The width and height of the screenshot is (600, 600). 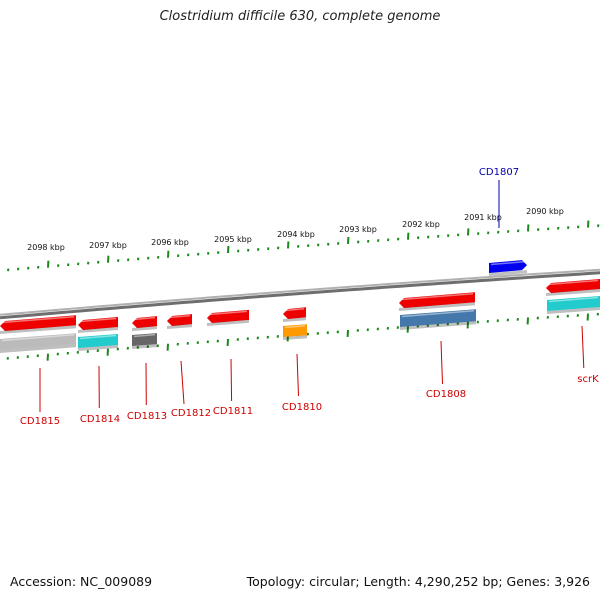 I want to click on feature-orange, so click(x=295, y=332).